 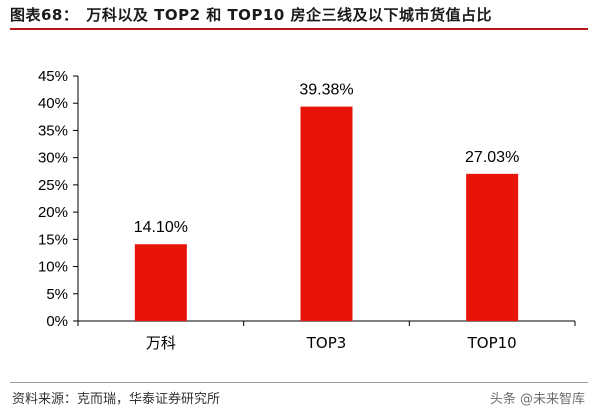 I want to click on y-tick-label: 25%, so click(x=53, y=185).